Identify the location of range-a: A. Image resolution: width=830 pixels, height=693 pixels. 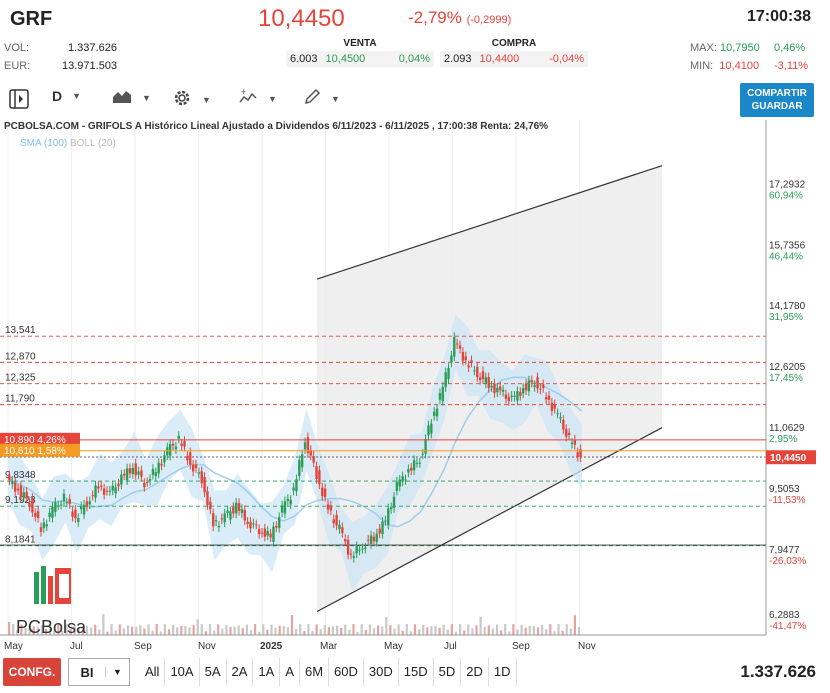
(290, 672).